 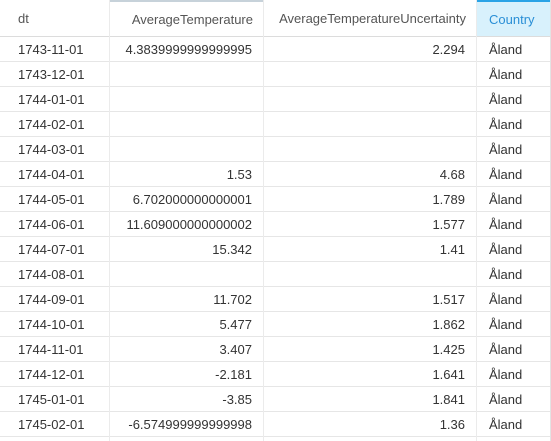 I want to click on cell-average-temperature: 1.53, so click(x=239, y=174).